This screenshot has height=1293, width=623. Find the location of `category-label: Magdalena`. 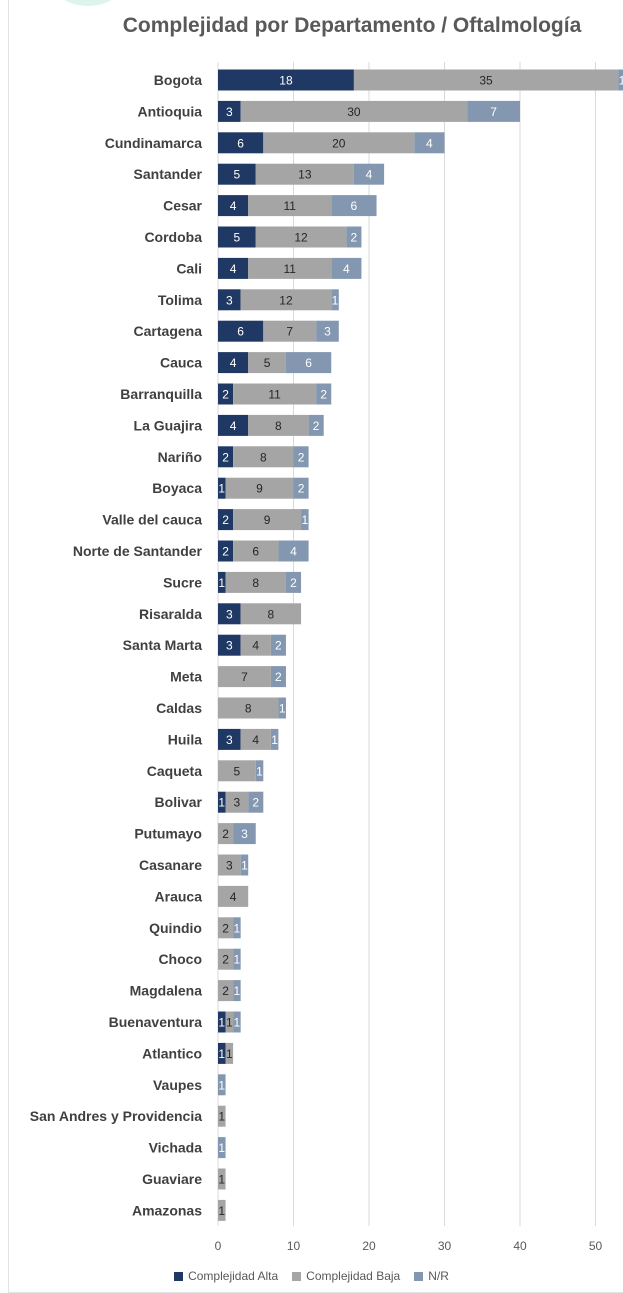

category-label: Magdalena is located at coordinates (166, 991).